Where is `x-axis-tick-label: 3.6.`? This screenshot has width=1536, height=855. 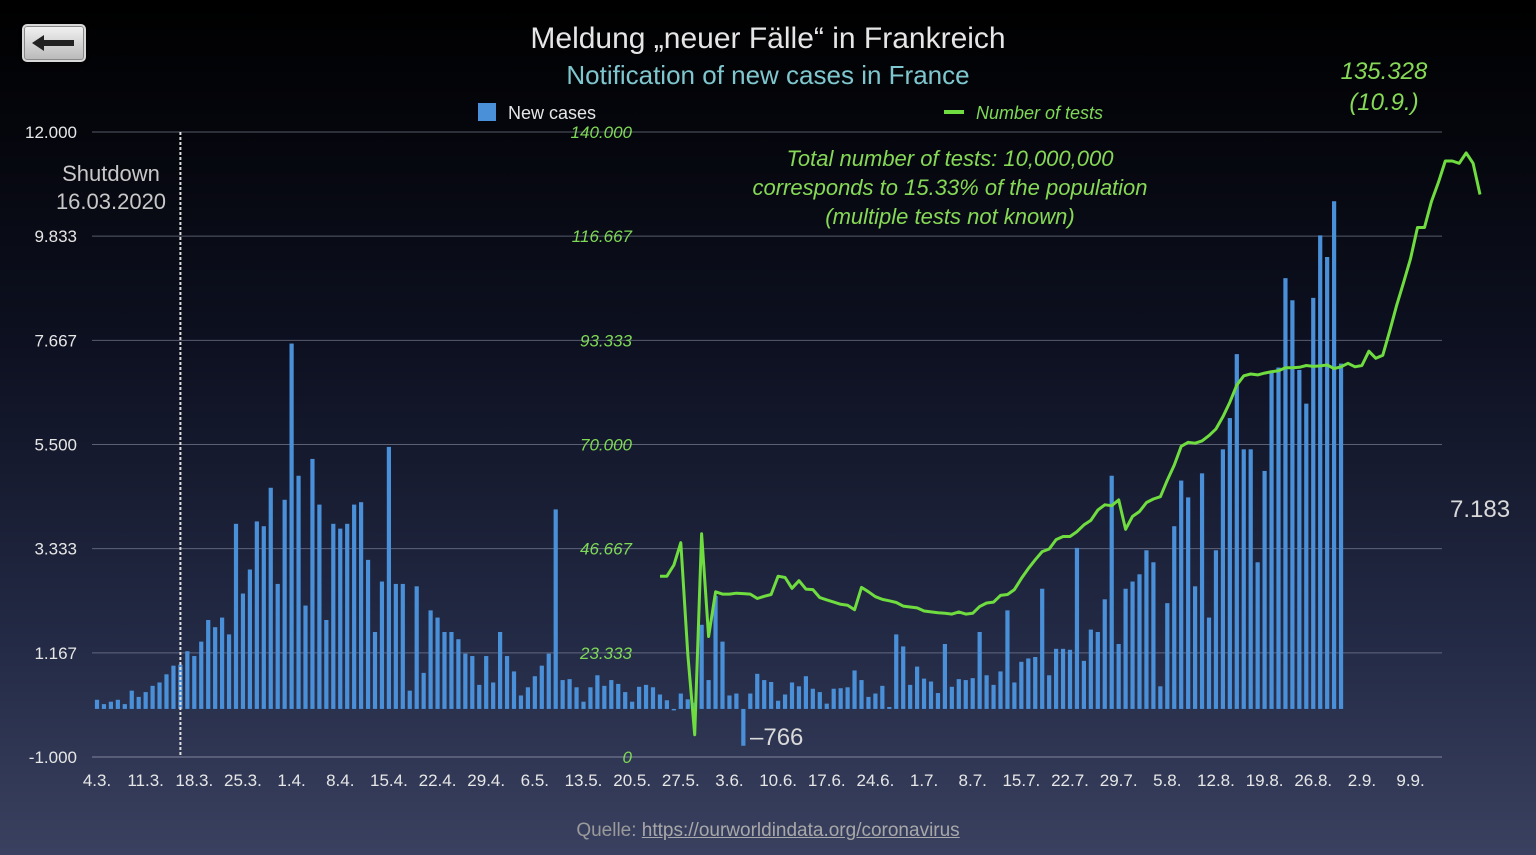
x-axis-tick-label: 3.6. is located at coordinates (729, 780).